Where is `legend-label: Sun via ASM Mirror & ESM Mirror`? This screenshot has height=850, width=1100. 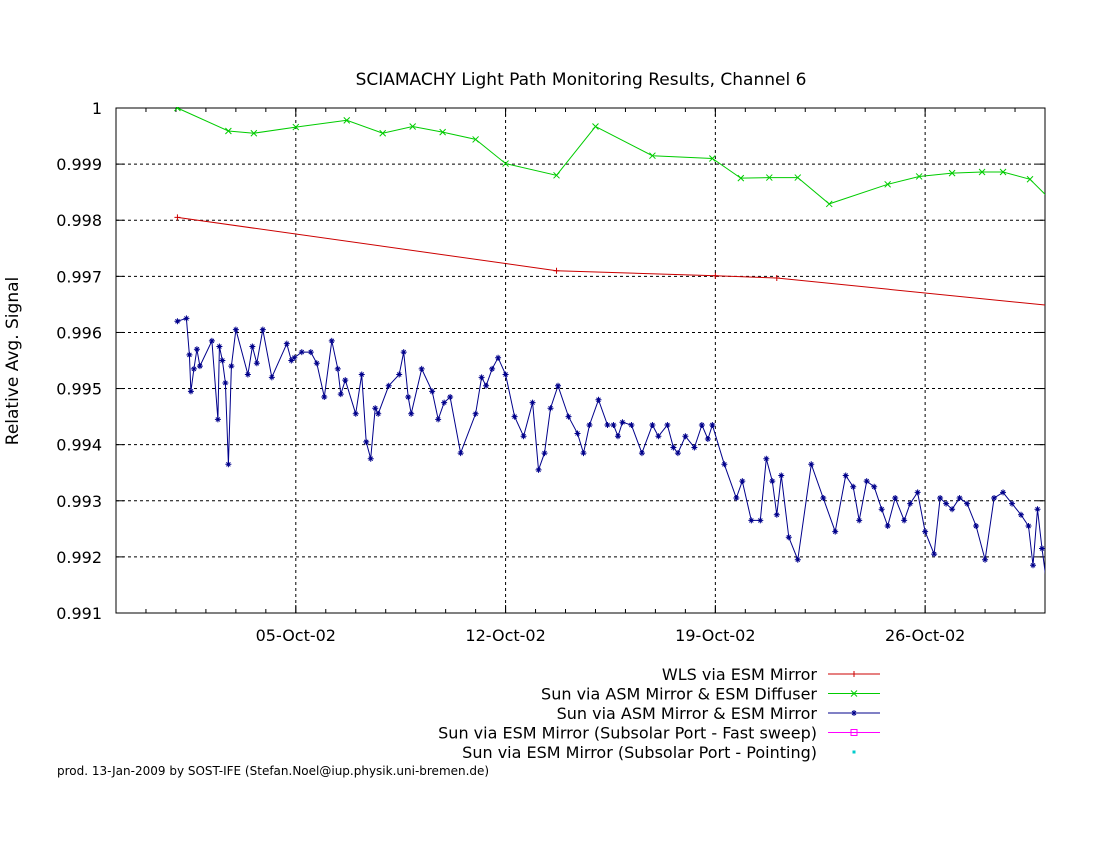 legend-label: Sun via ASM Mirror & ESM Mirror is located at coordinates (687, 713).